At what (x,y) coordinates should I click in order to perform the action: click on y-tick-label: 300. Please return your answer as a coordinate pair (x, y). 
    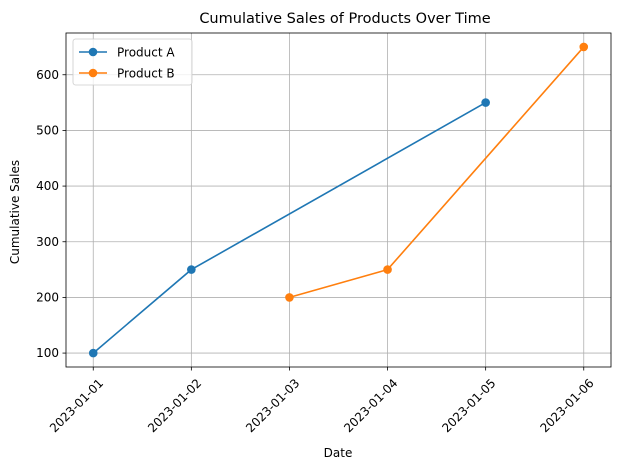
    Looking at the image, I should click on (47, 242).